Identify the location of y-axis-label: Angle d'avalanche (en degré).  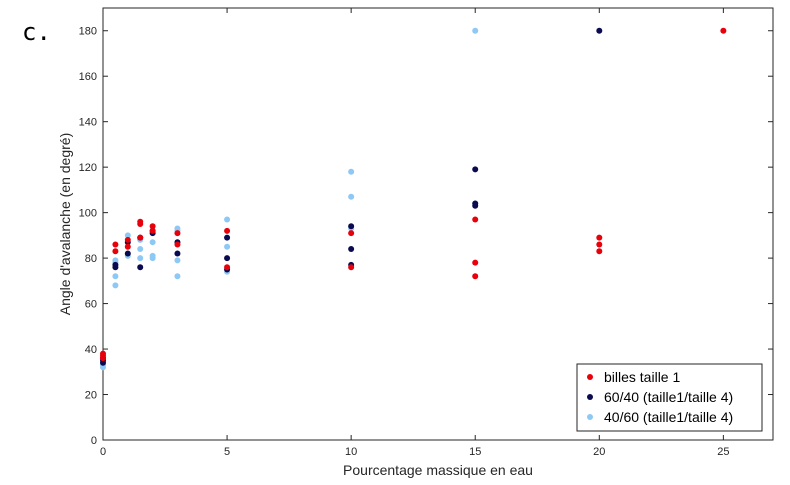
(65, 224).